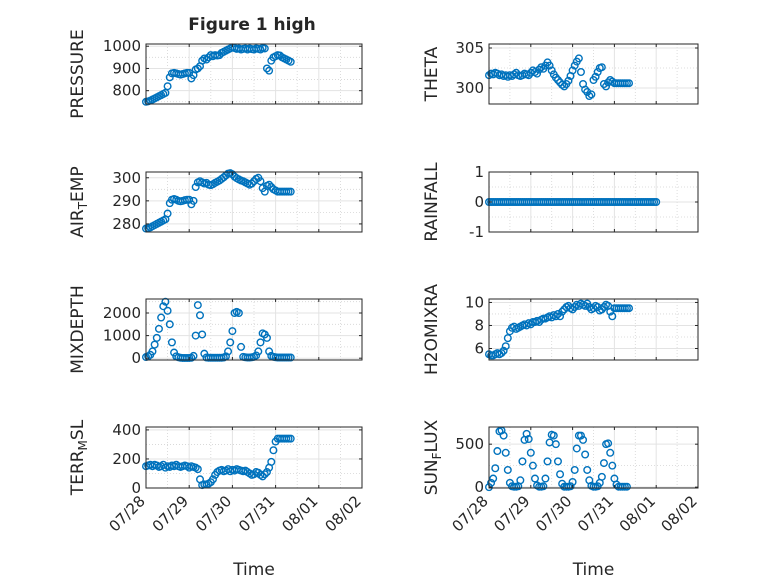 The width and height of the screenshot is (778, 583). Describe the element at coordinates (79, 457) in the screenshot. I see `y-axis-label: TERRMSL` at that location.